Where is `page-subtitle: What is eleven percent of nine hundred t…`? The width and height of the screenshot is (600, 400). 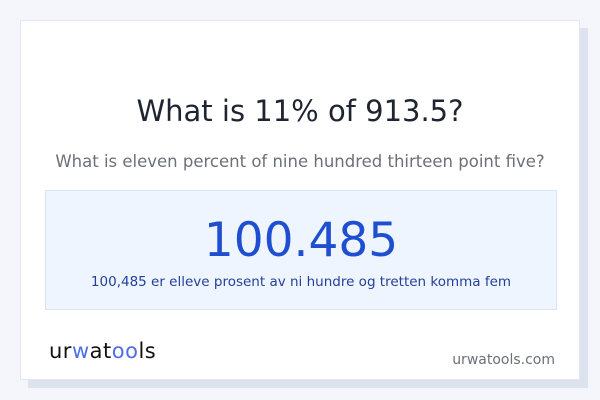
page-subtitle: What is eleven percent of nine hundred t… is located at coordinates (300, 161).